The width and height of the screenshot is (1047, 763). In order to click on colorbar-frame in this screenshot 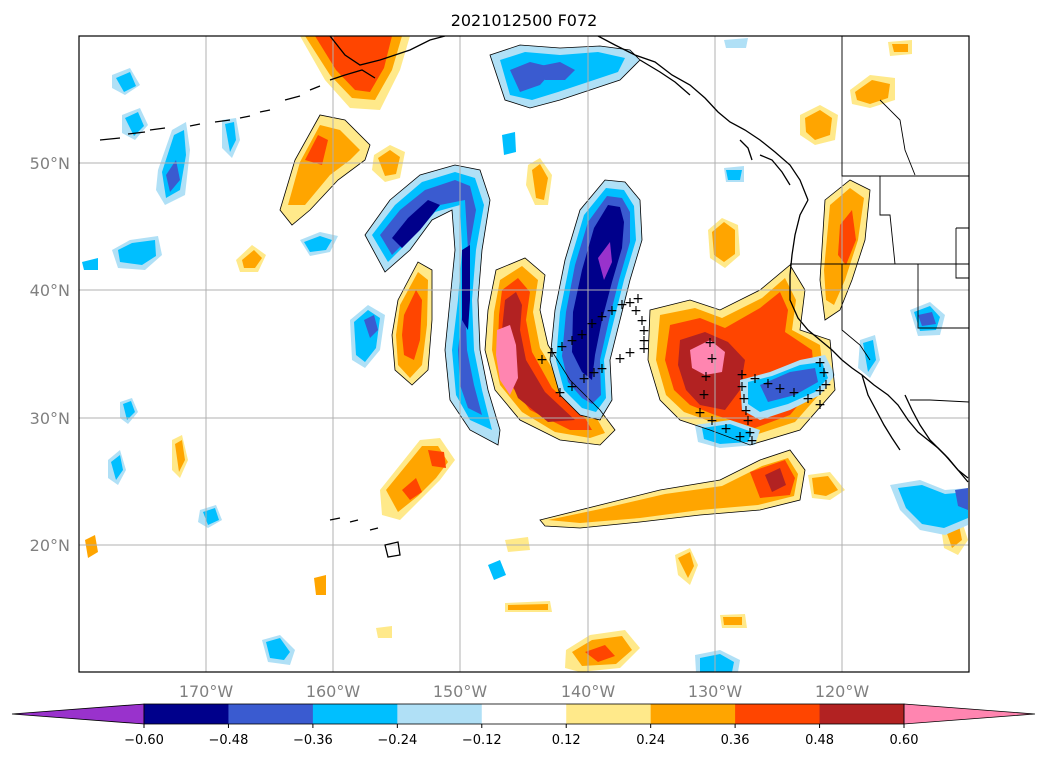, I will do `click(524, 714)`.